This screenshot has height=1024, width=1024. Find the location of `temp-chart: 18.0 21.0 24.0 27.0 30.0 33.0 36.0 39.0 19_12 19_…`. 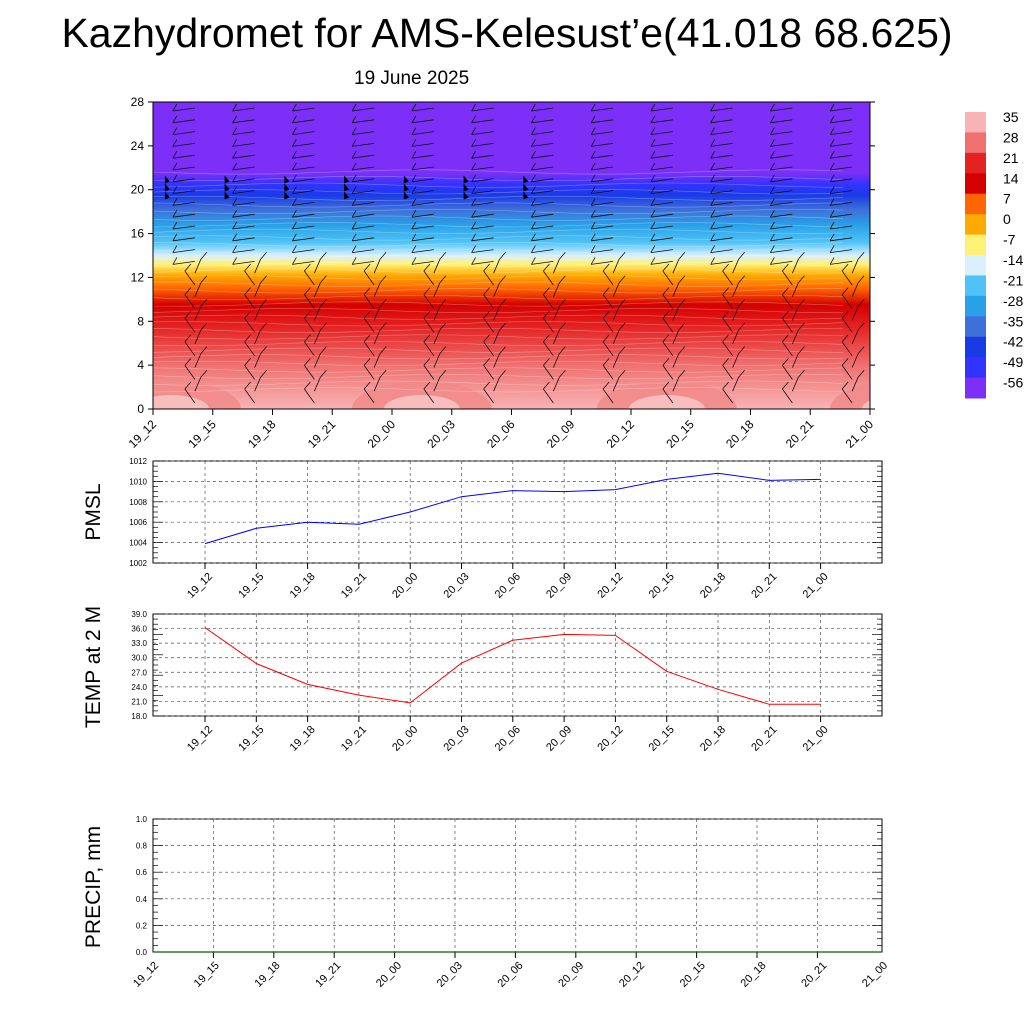

temp-chart: 18.0 21.0 24.0 27.0 30.0 33.0 36.0 39.0 19_12 19_… is located at coordinates (482, 680).